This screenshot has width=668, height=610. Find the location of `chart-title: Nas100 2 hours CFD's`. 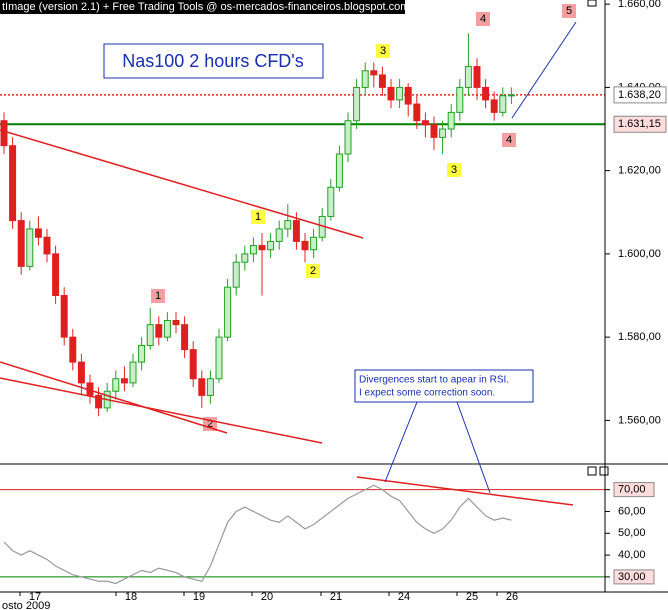

chart-title: Nas100 2 hours CFD's is located at coordinates (213, 61).